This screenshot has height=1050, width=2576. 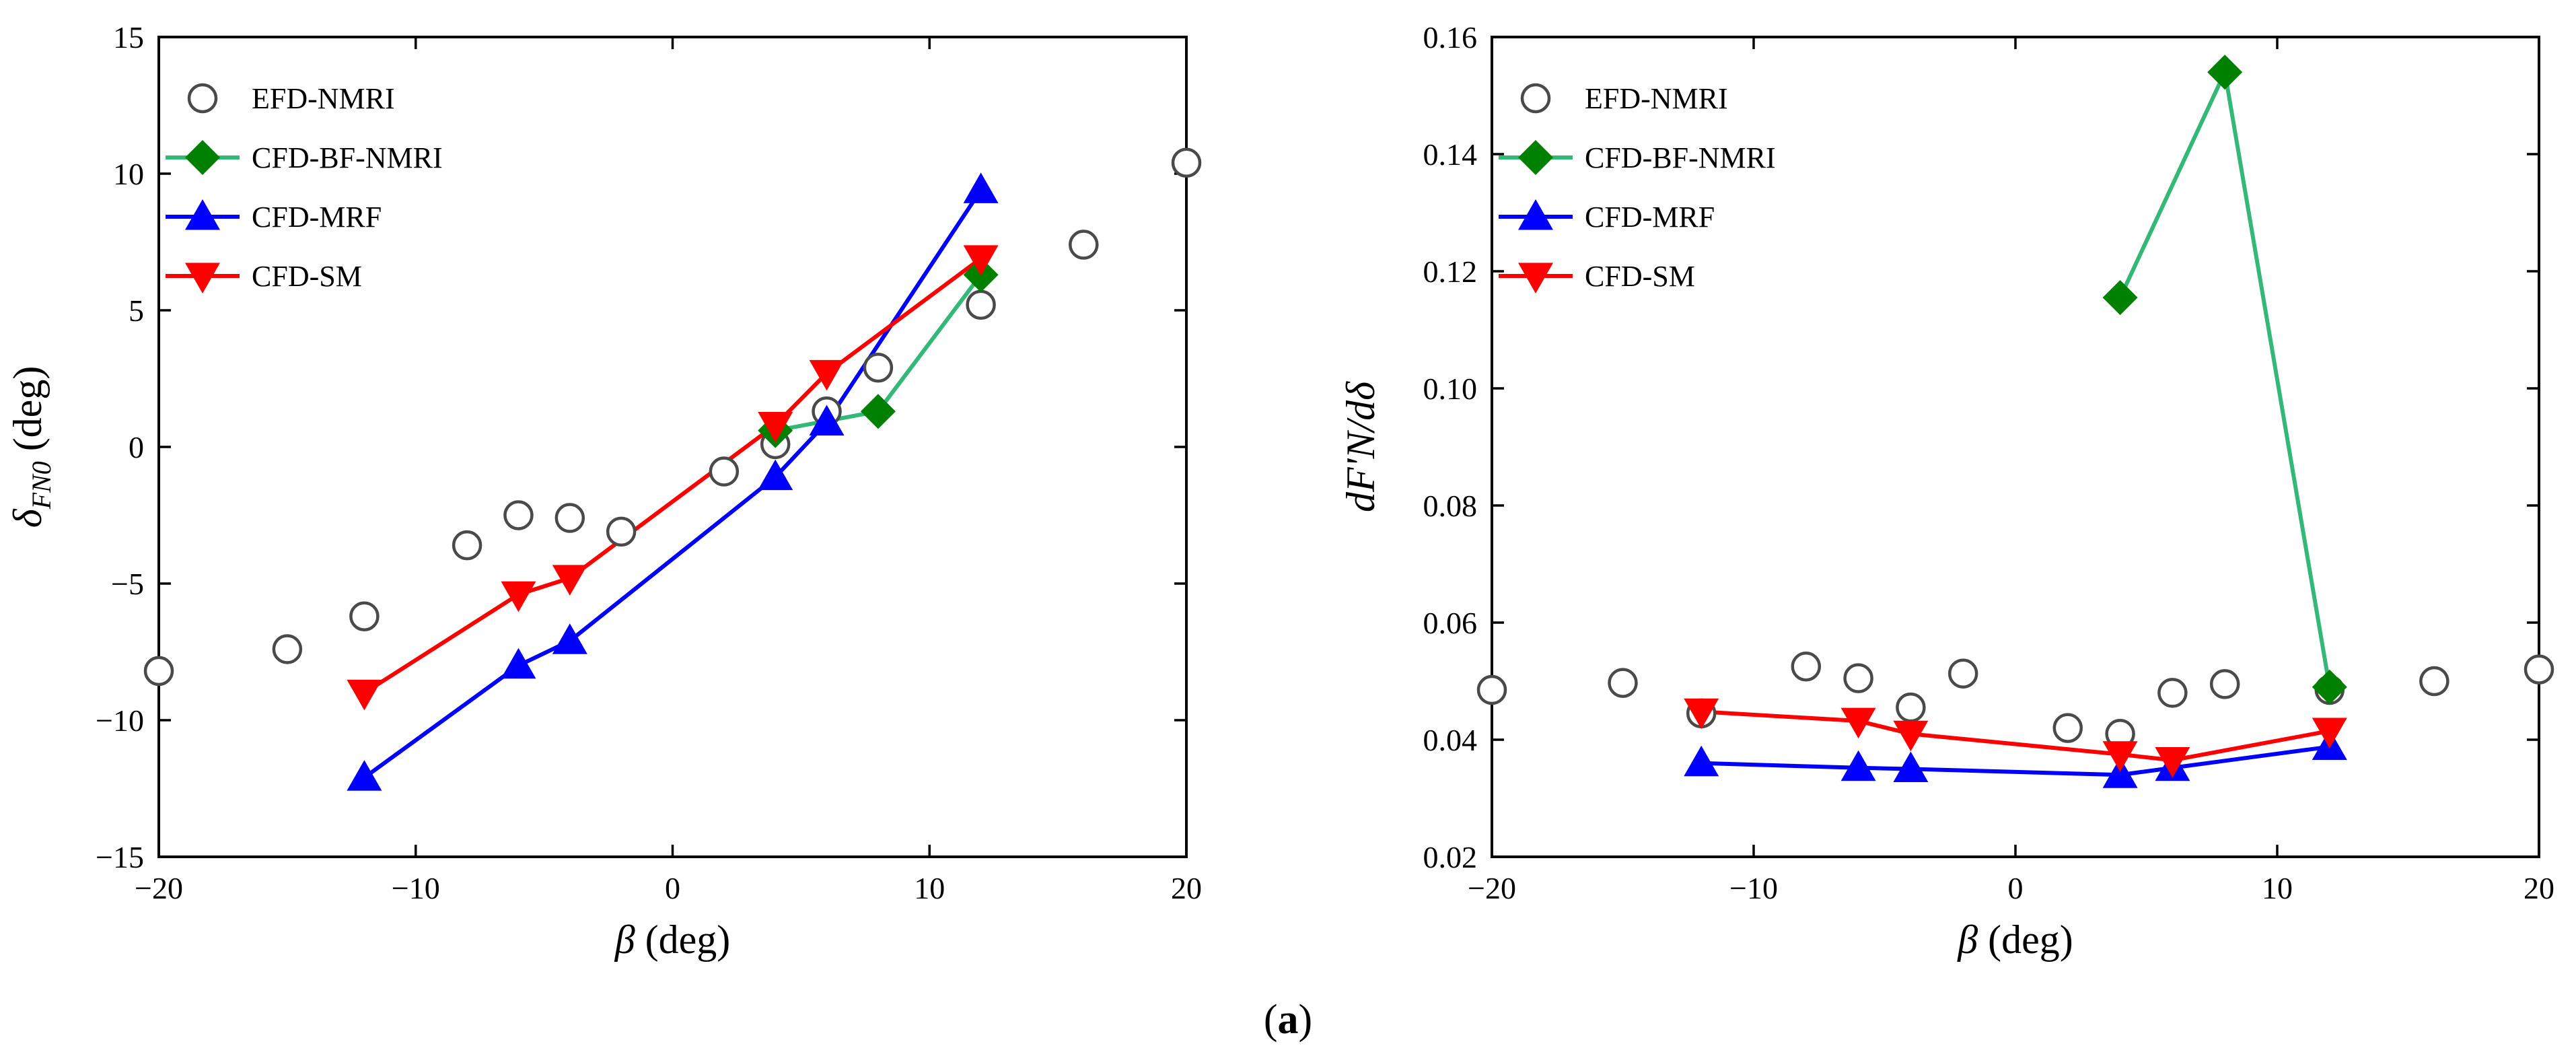 I want to click on y-tick-label: 0.10, so click(x=1450, y=389).